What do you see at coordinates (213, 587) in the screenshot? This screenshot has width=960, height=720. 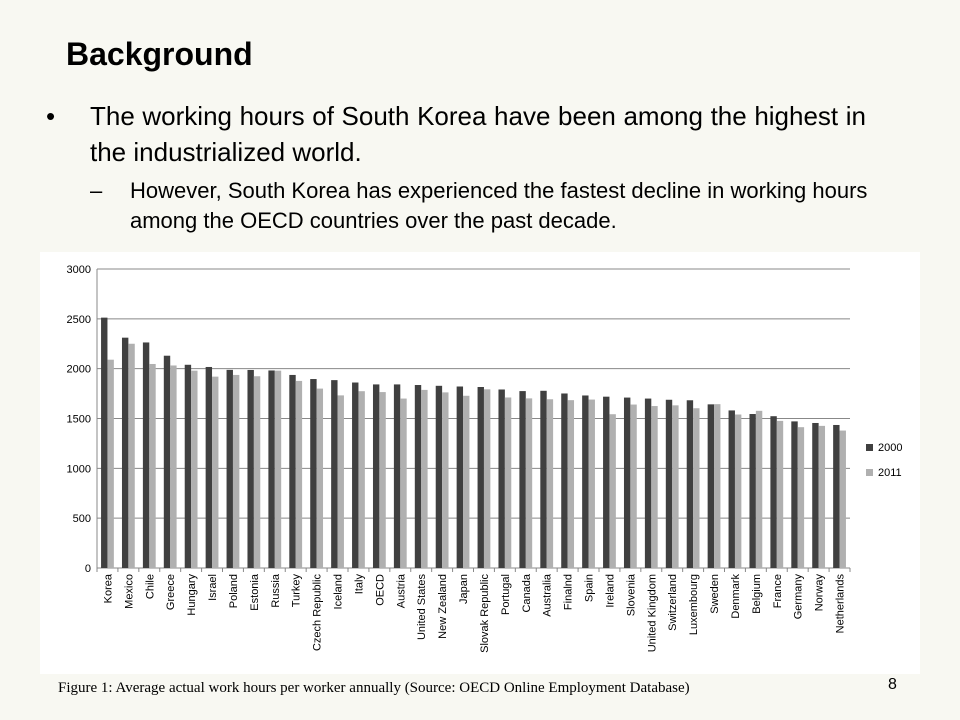 I see `x-tick-label: Israel` at bounding box center [213, 587].